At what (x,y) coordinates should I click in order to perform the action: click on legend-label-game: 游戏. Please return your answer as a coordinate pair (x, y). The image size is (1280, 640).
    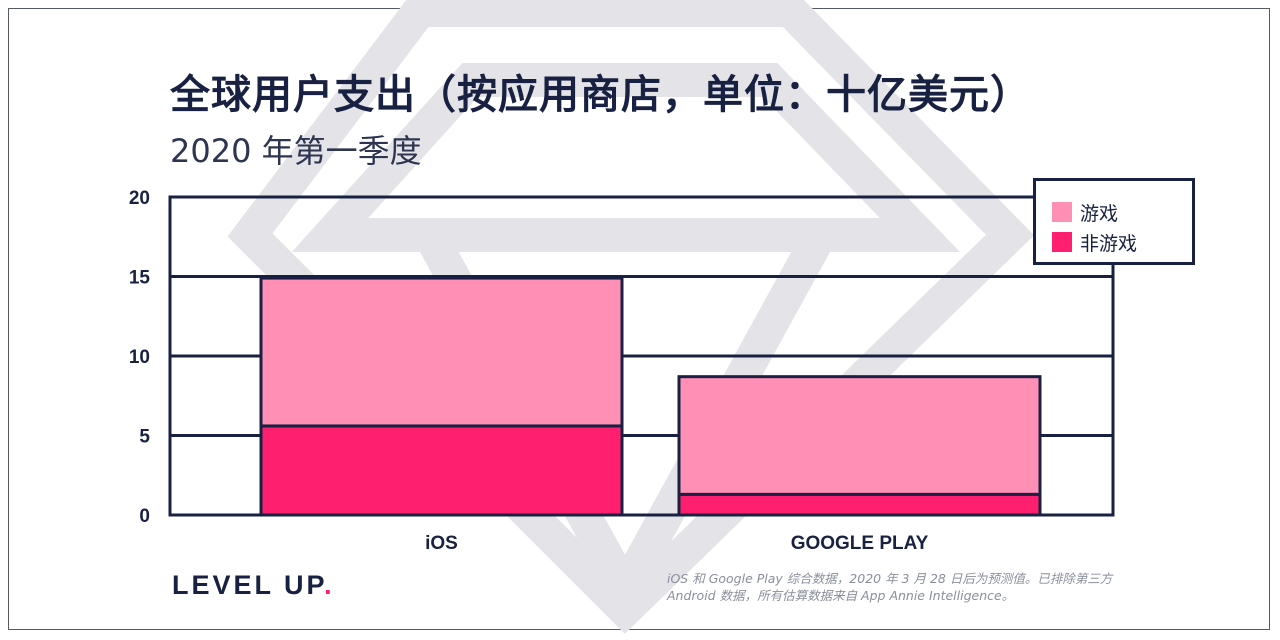
    Looking at the image, I should click on (1099, 213).